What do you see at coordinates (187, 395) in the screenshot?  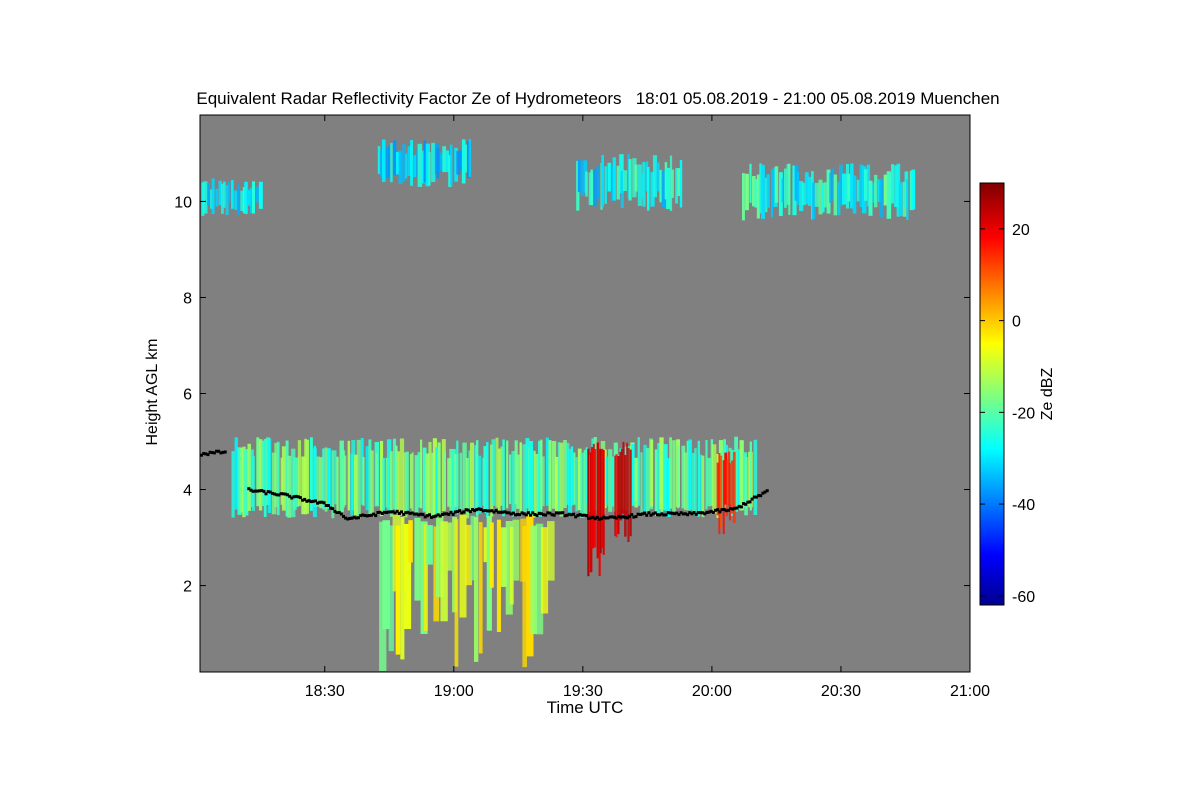 I see `y-tick-label: 6` at bounding box center [187, 395].